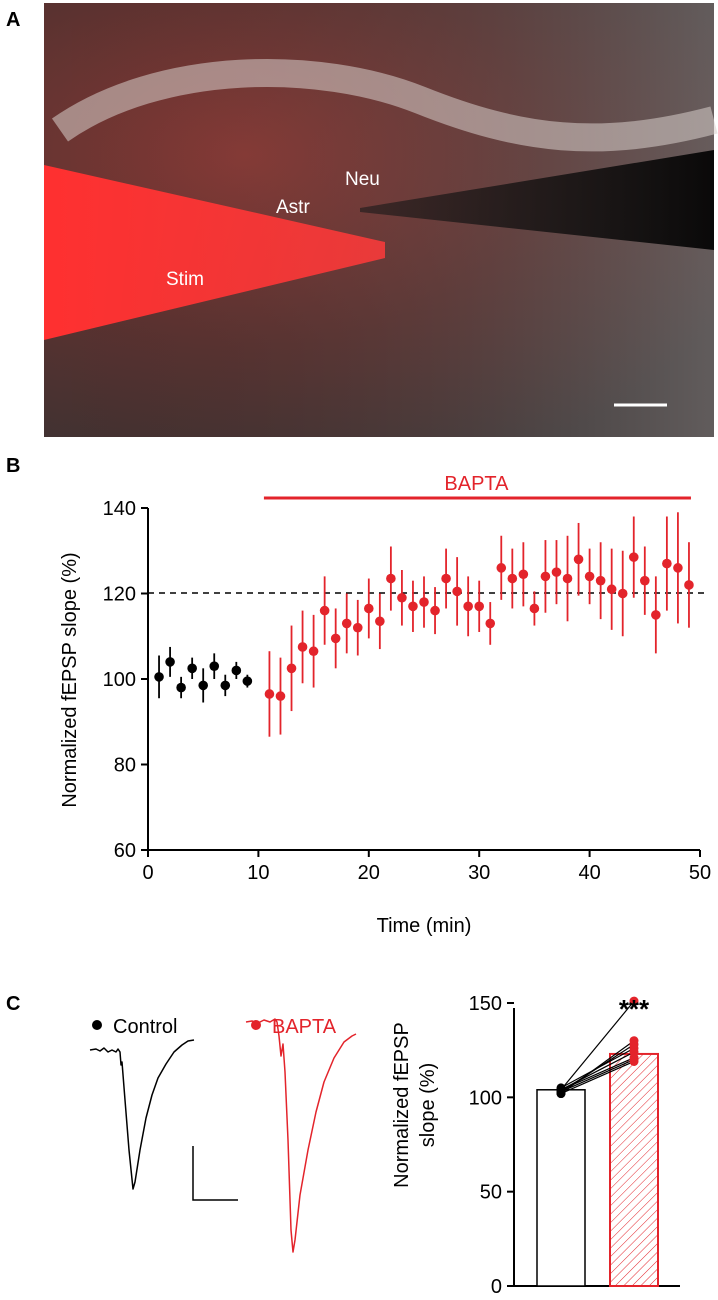  I want to click on control-pair-point, so click(561, 1090).